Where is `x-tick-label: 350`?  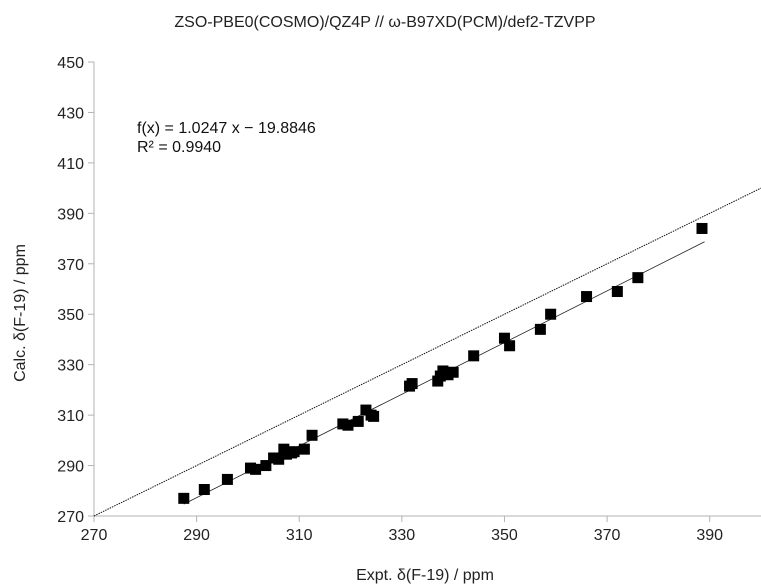 x-tick-label: 350 is located at coordinates (504, 535).